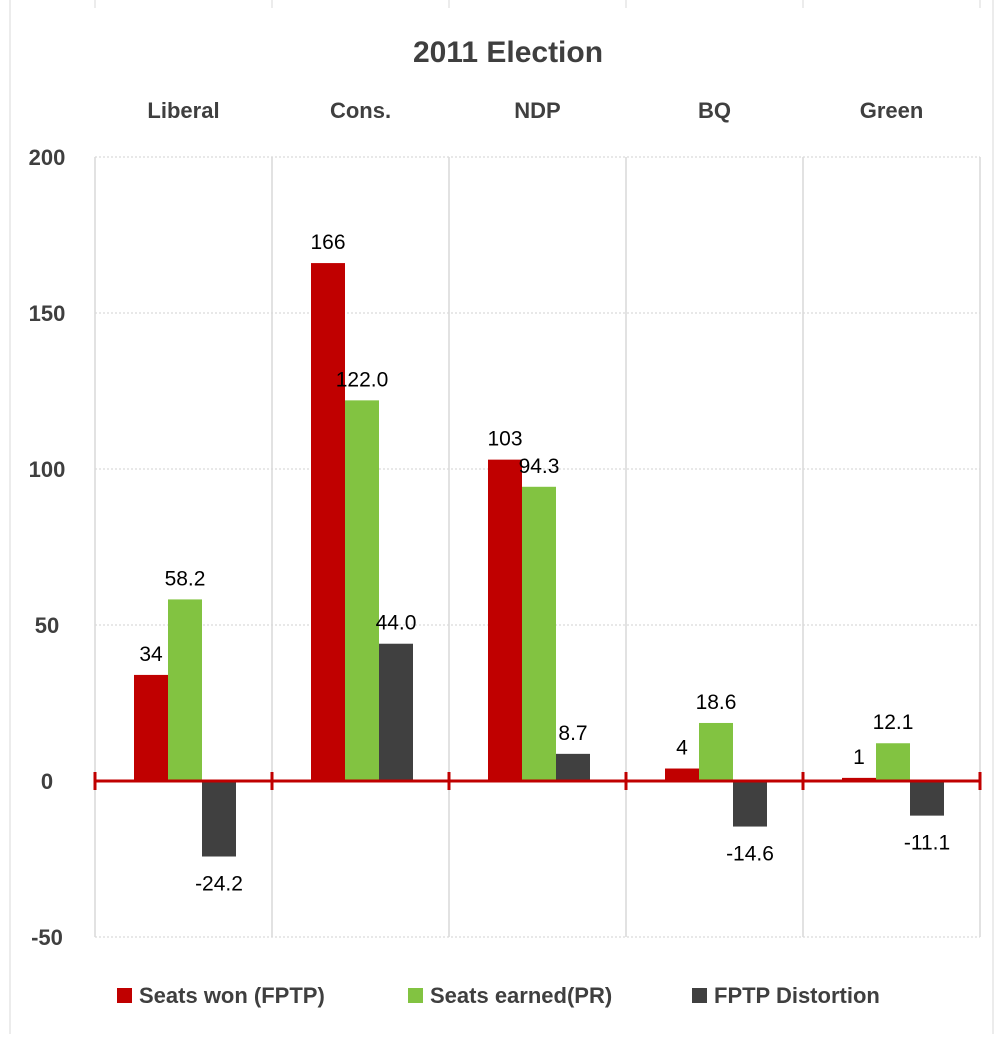  I want to click on data-label: 103, so click(504, 439).